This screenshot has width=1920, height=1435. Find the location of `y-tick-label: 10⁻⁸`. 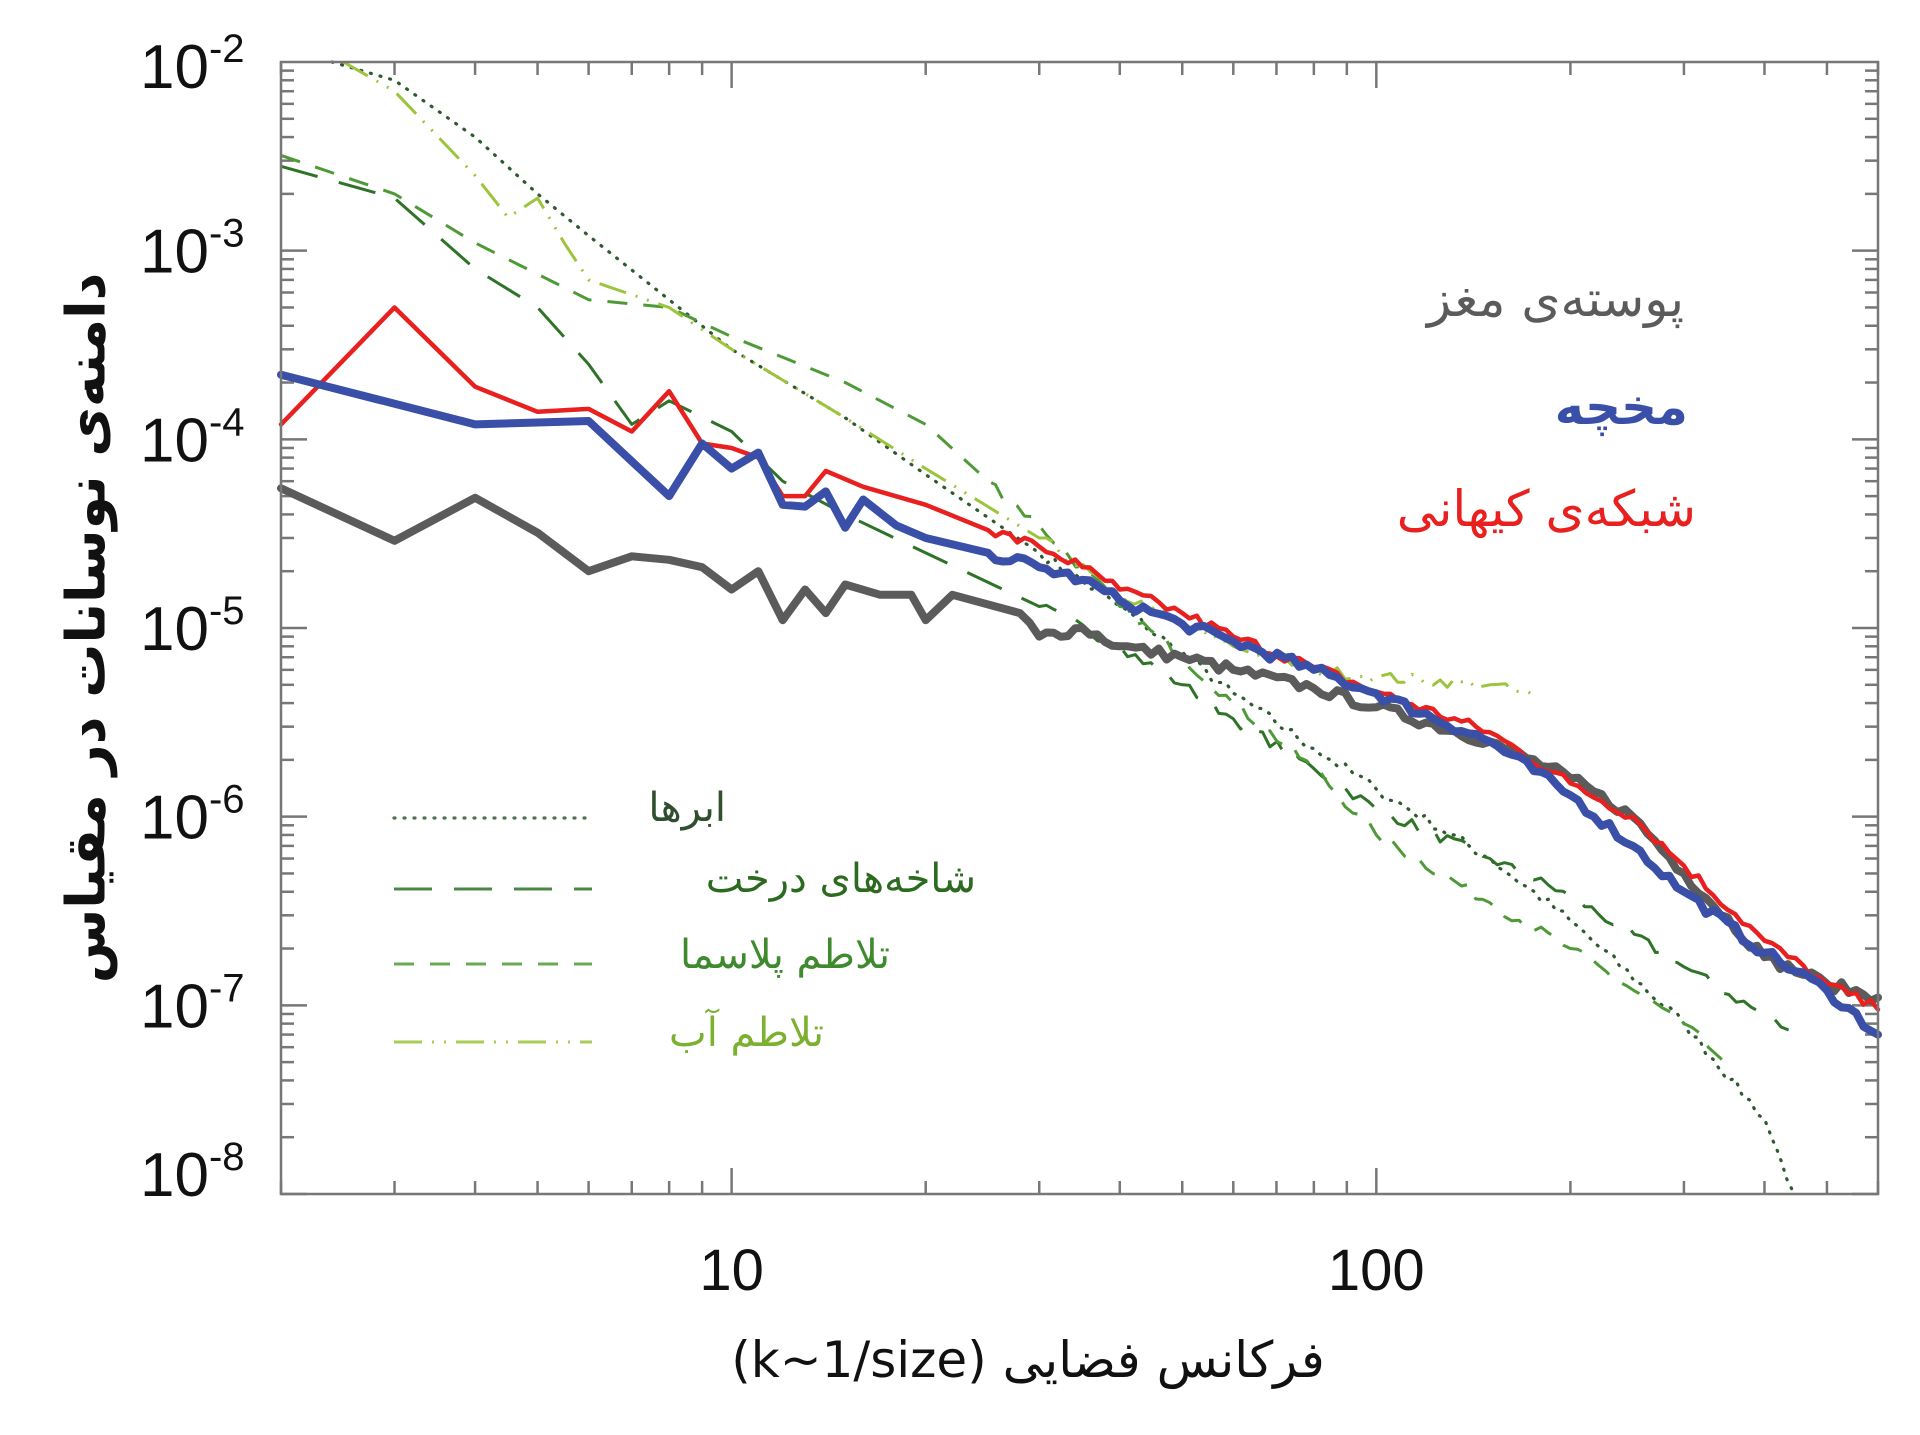

y-tick-label: 10⁻⁸ is located at coordinates (192, 1172).